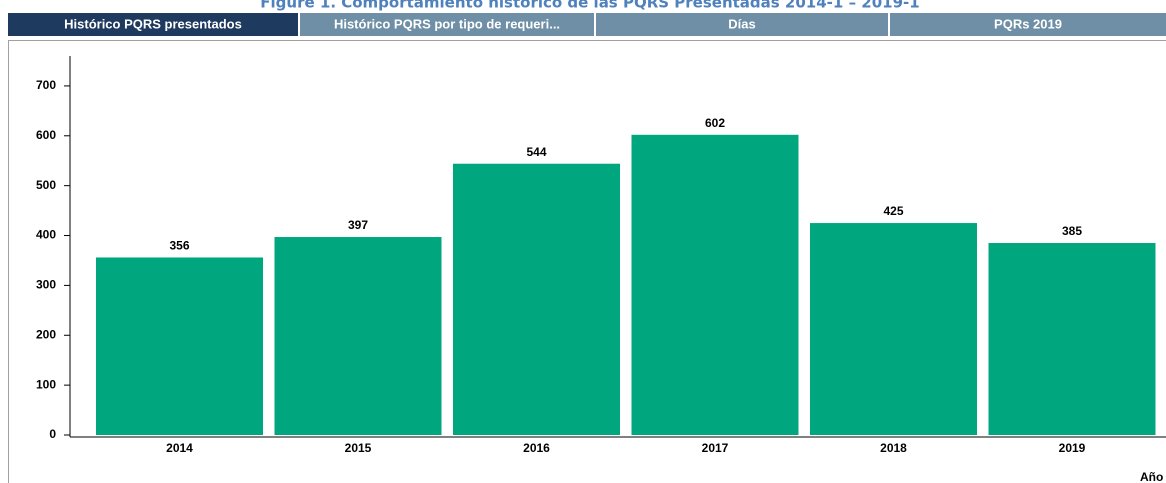 The width and height of the screenshot is (1166, 483). I want to click on y-tick-label: 200, so click(46, 334).